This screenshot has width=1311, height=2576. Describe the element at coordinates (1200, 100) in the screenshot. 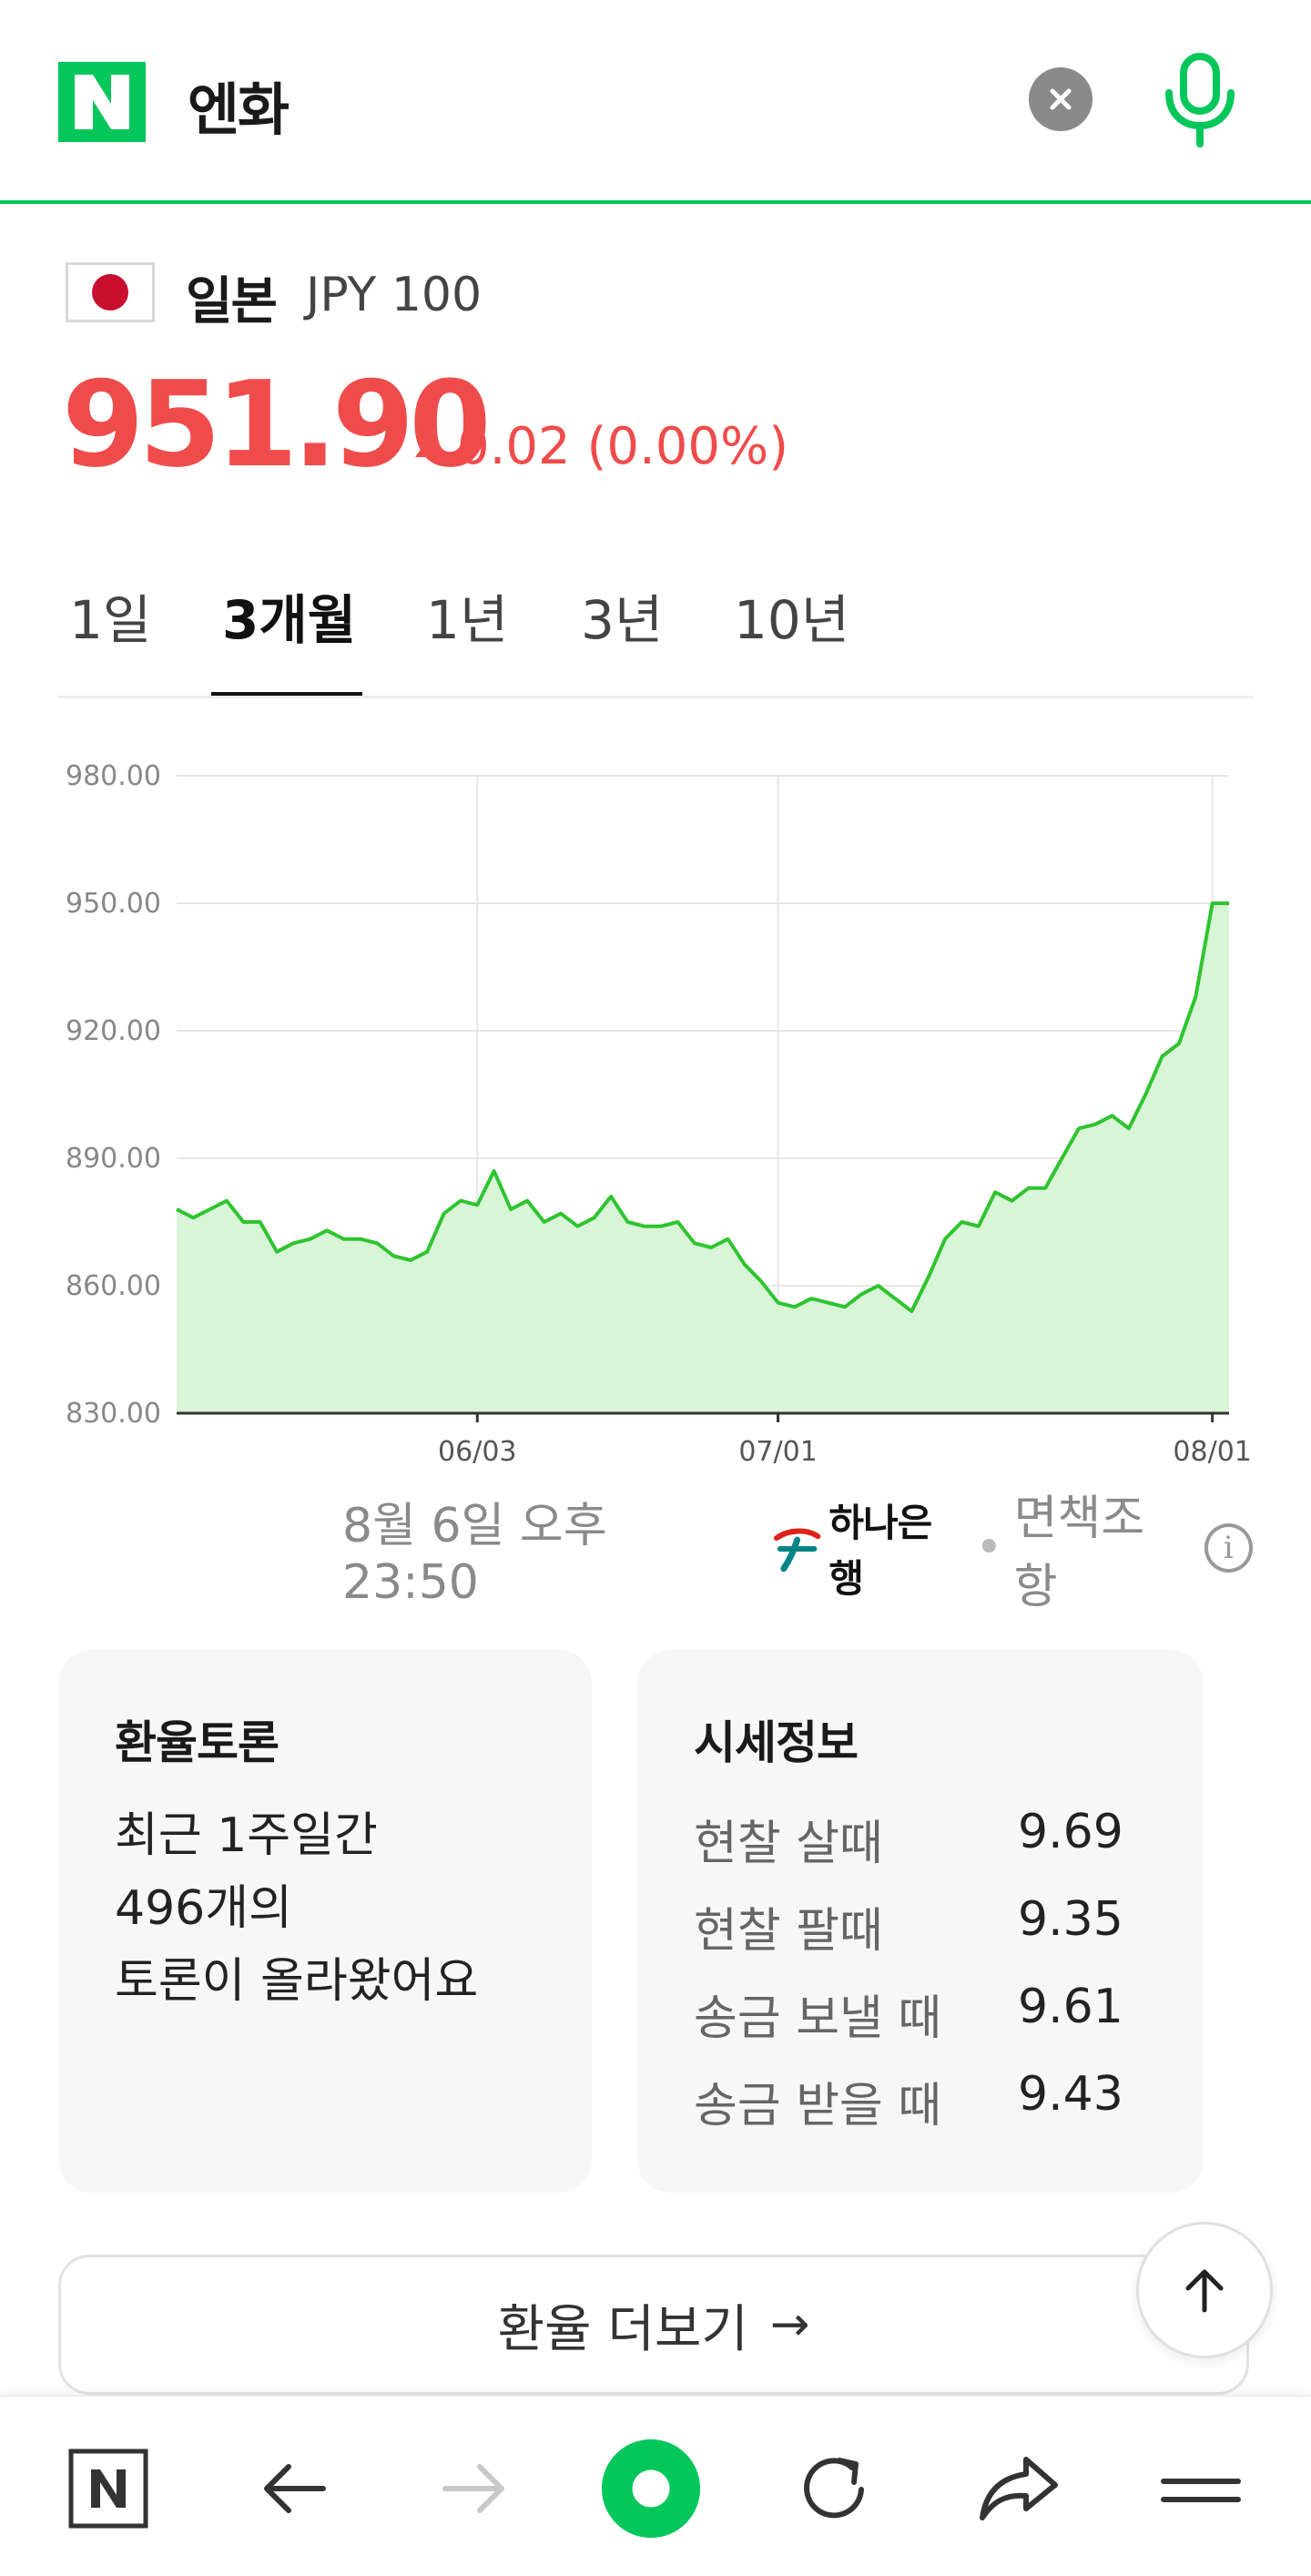

I see `microphone-icon` at that location.